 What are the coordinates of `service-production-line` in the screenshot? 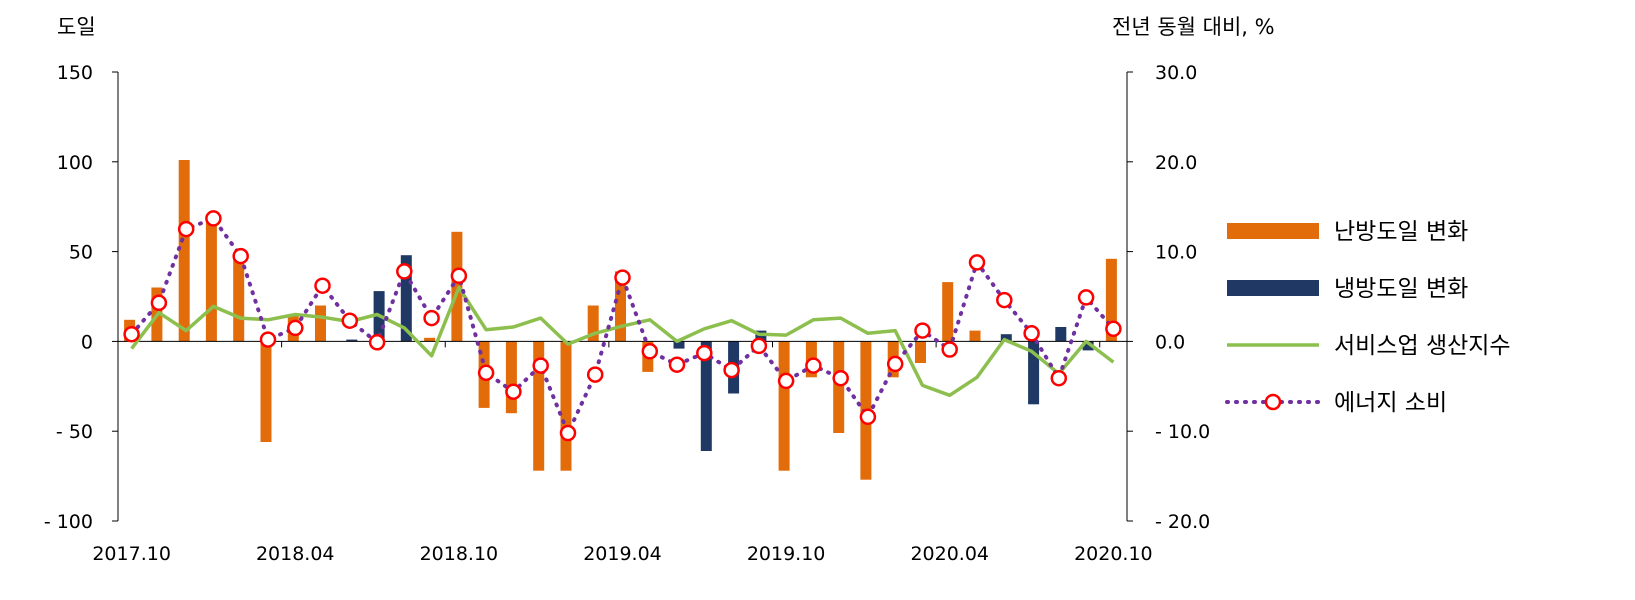 It's located at (622, 341).